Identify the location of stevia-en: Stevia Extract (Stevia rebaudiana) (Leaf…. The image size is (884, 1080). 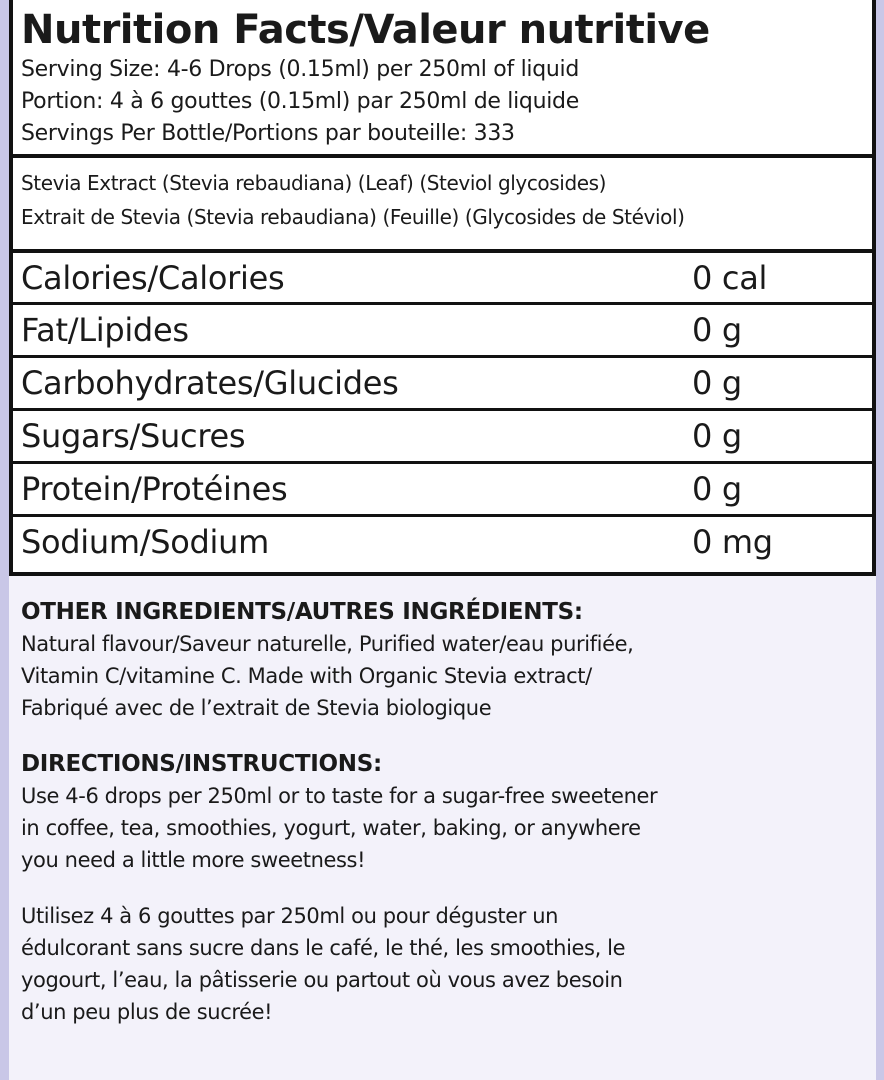
(314, 183).